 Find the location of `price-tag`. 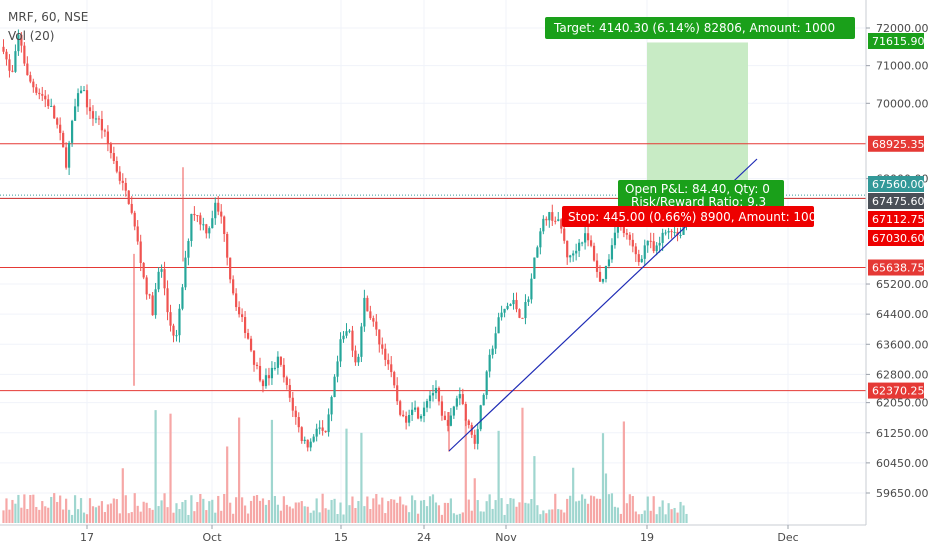

price-tag is located at coordinates (896, 238).